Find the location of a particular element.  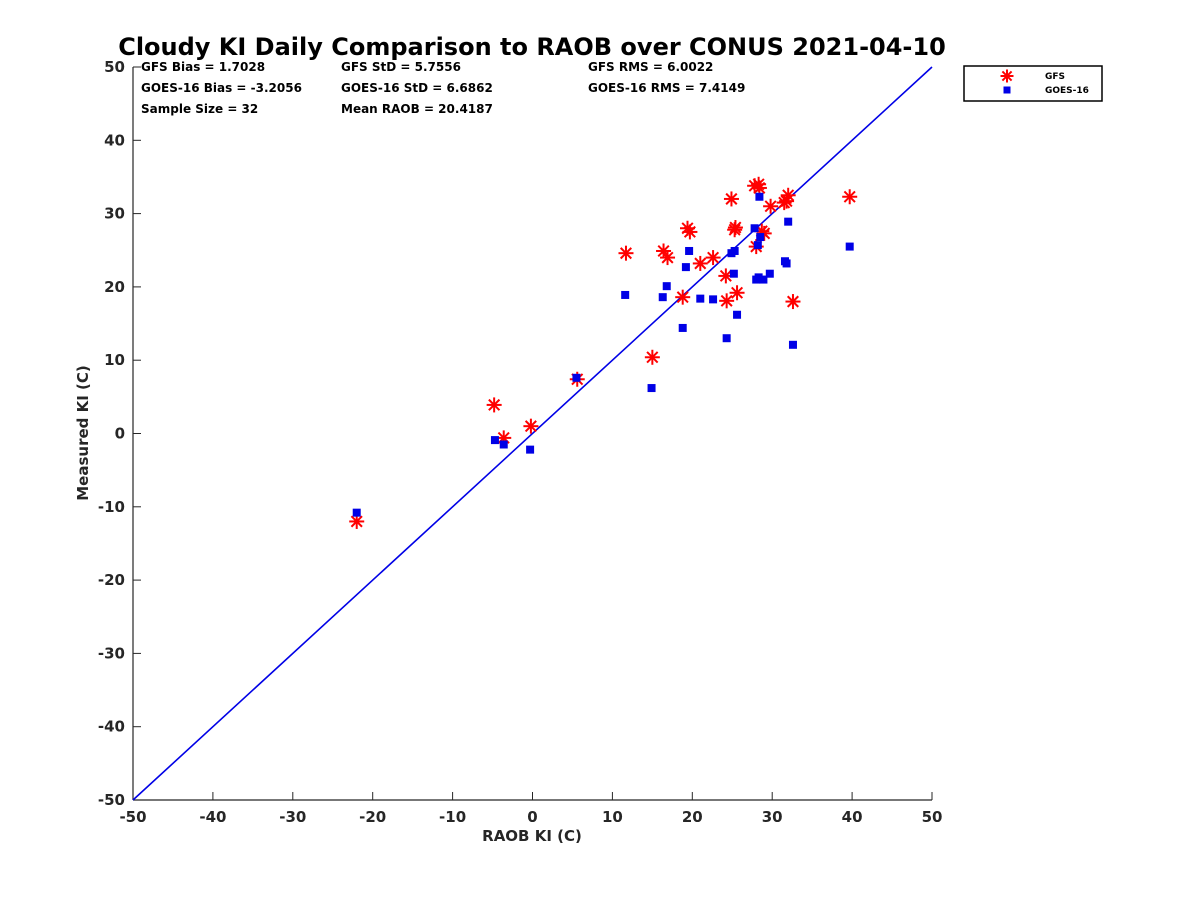

stat-text: GOES-16 StD = 6.6862 is located at coordinates (417, 88).